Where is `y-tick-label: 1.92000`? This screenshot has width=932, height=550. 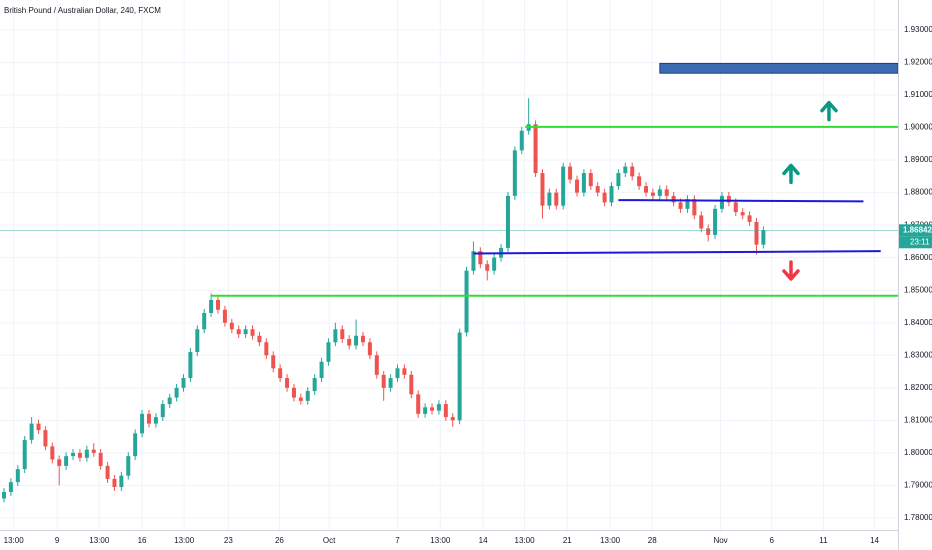
y-tick-label: 1.92000 is located at coordinates (918, 62).